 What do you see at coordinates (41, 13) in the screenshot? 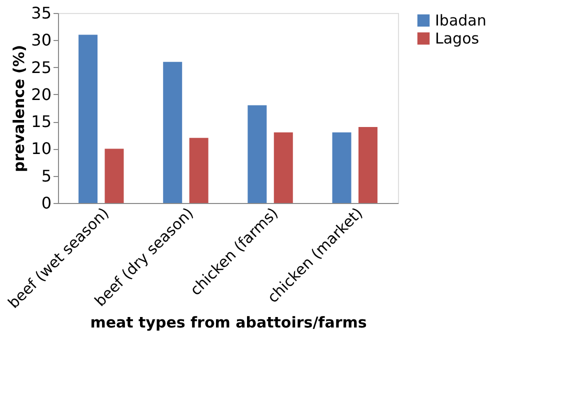
I see `y-tick-label: 35` at bounding box center [41, 13].